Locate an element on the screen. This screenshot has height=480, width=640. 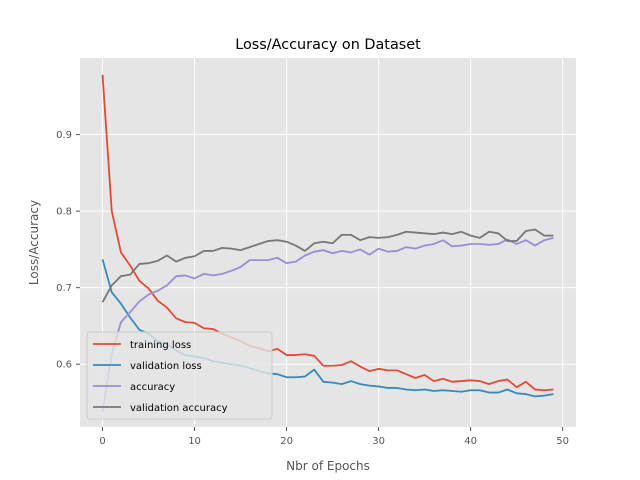
y-axis-label: Loss/Accuracy is located at coordinates (34, 242).